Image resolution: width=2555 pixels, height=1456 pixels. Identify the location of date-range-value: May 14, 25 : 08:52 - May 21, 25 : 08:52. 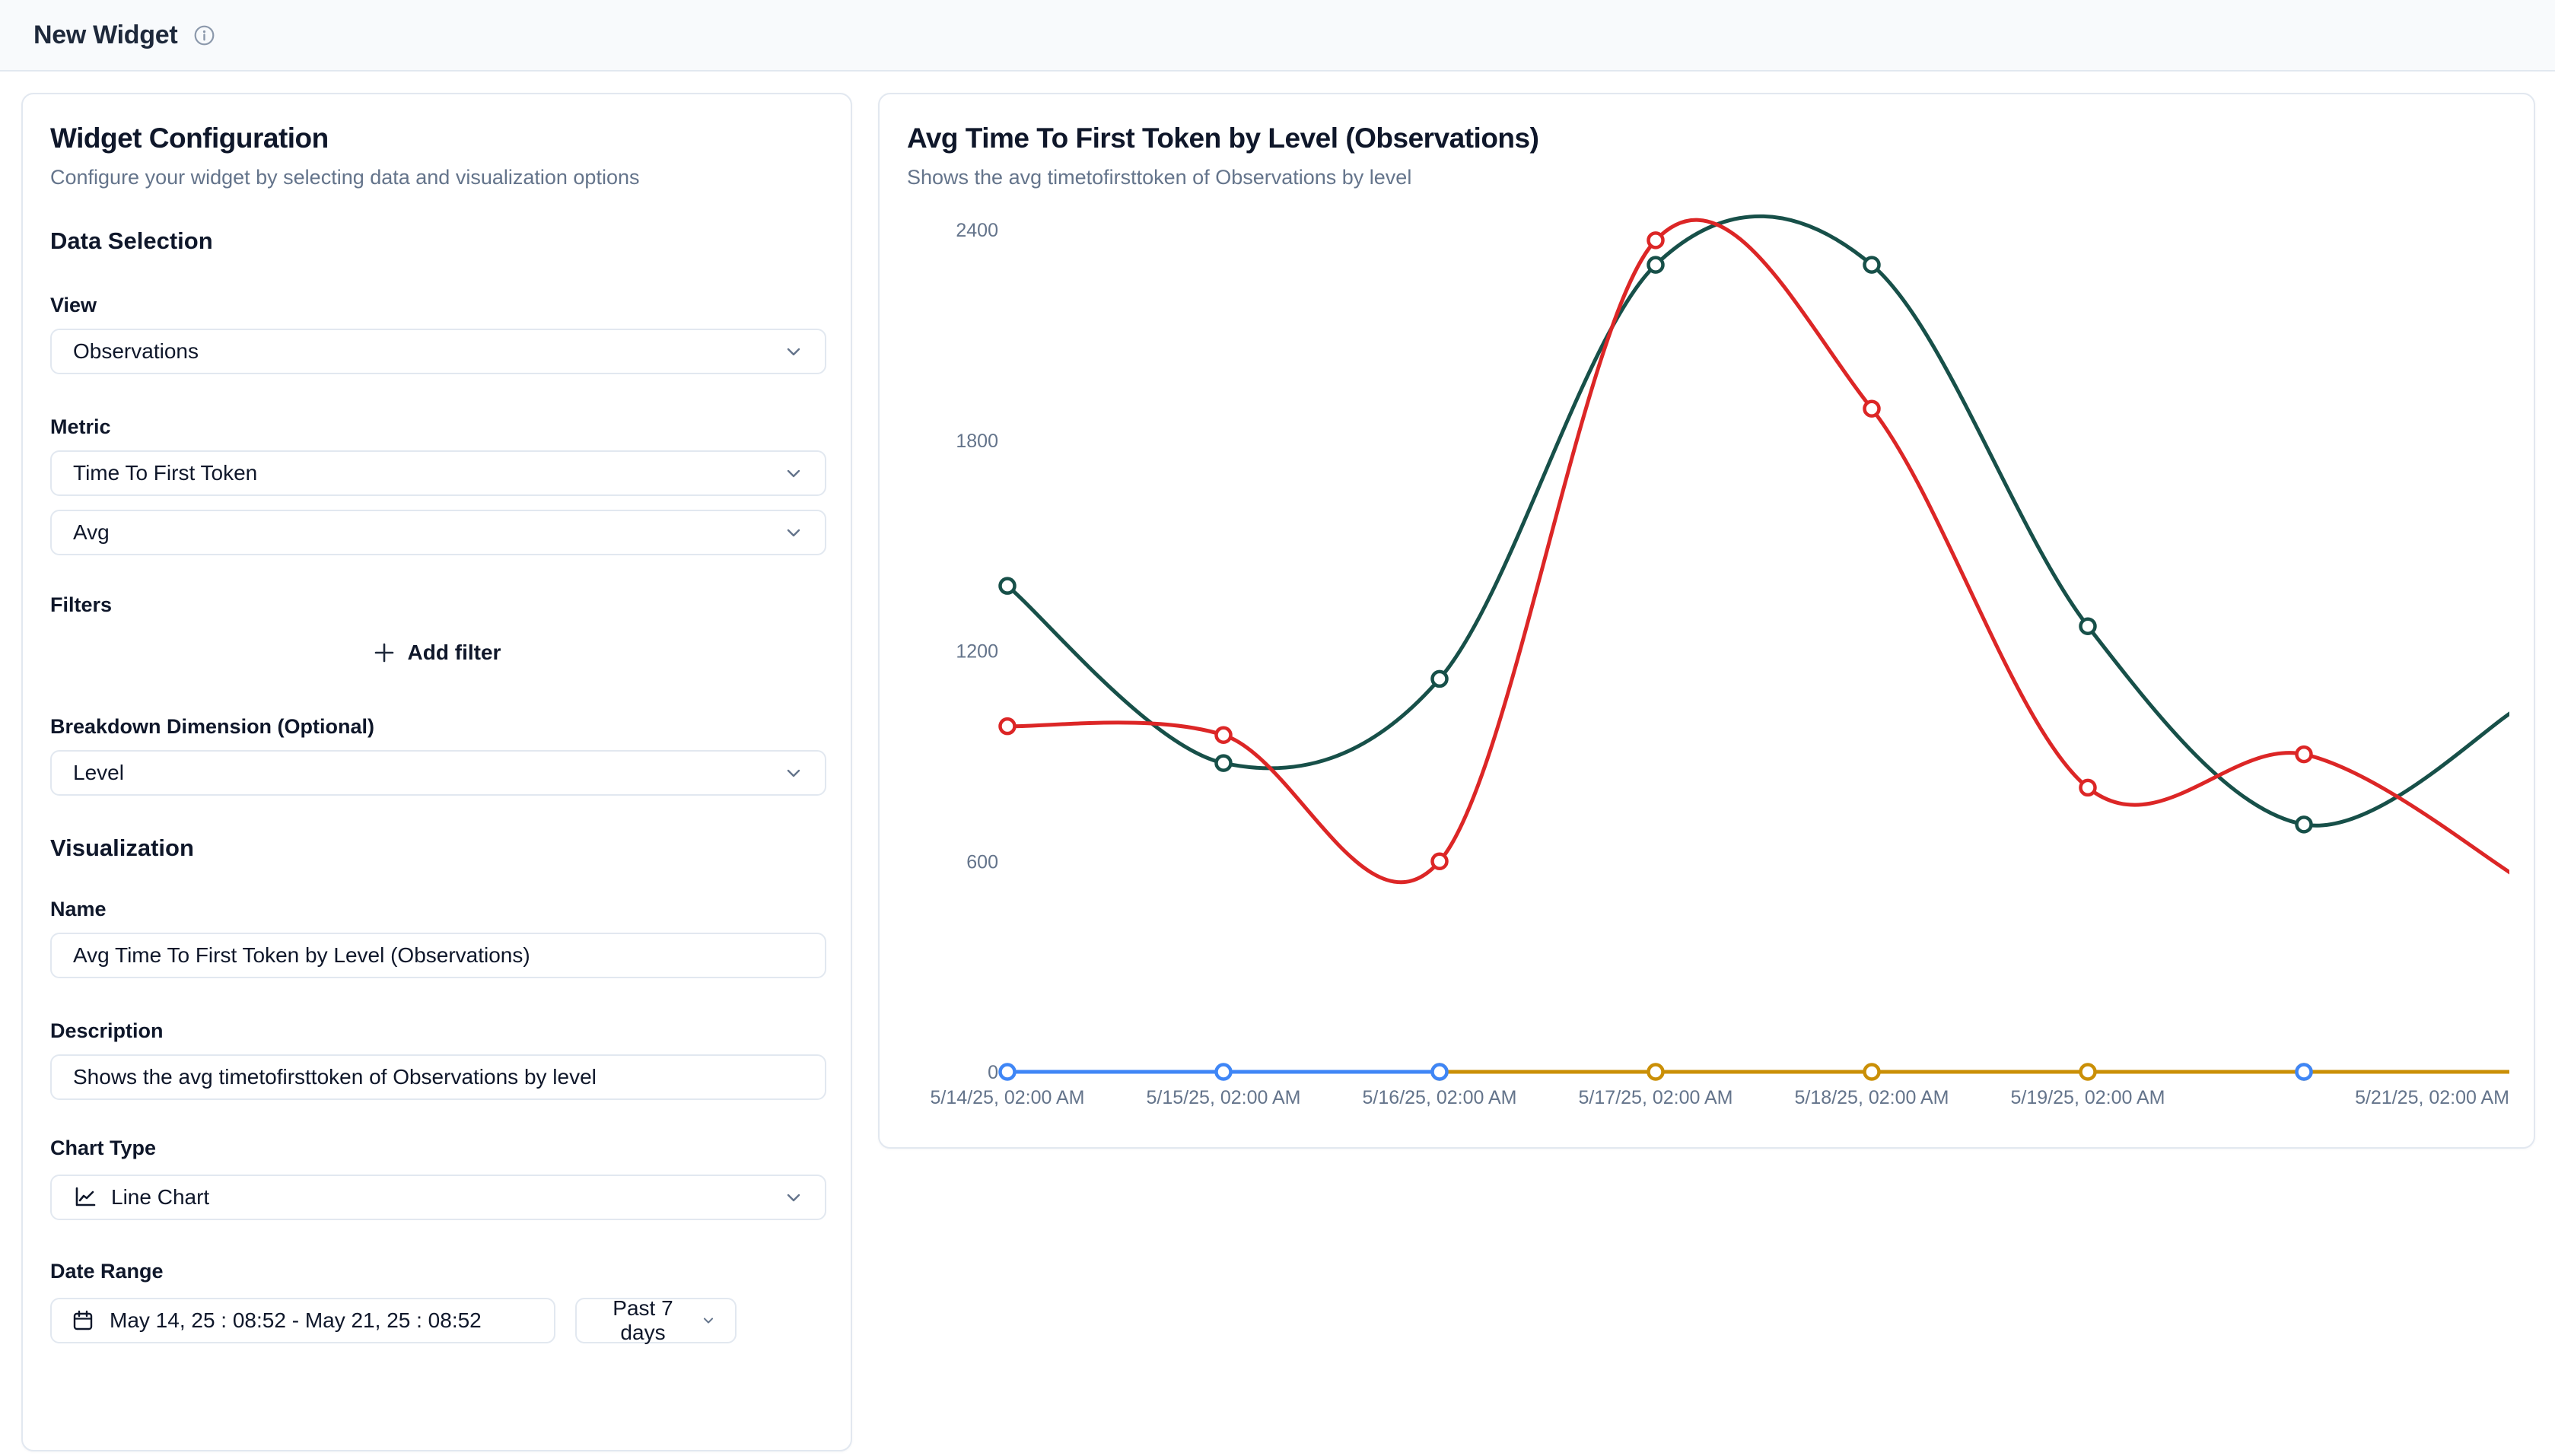
(296, 1320).